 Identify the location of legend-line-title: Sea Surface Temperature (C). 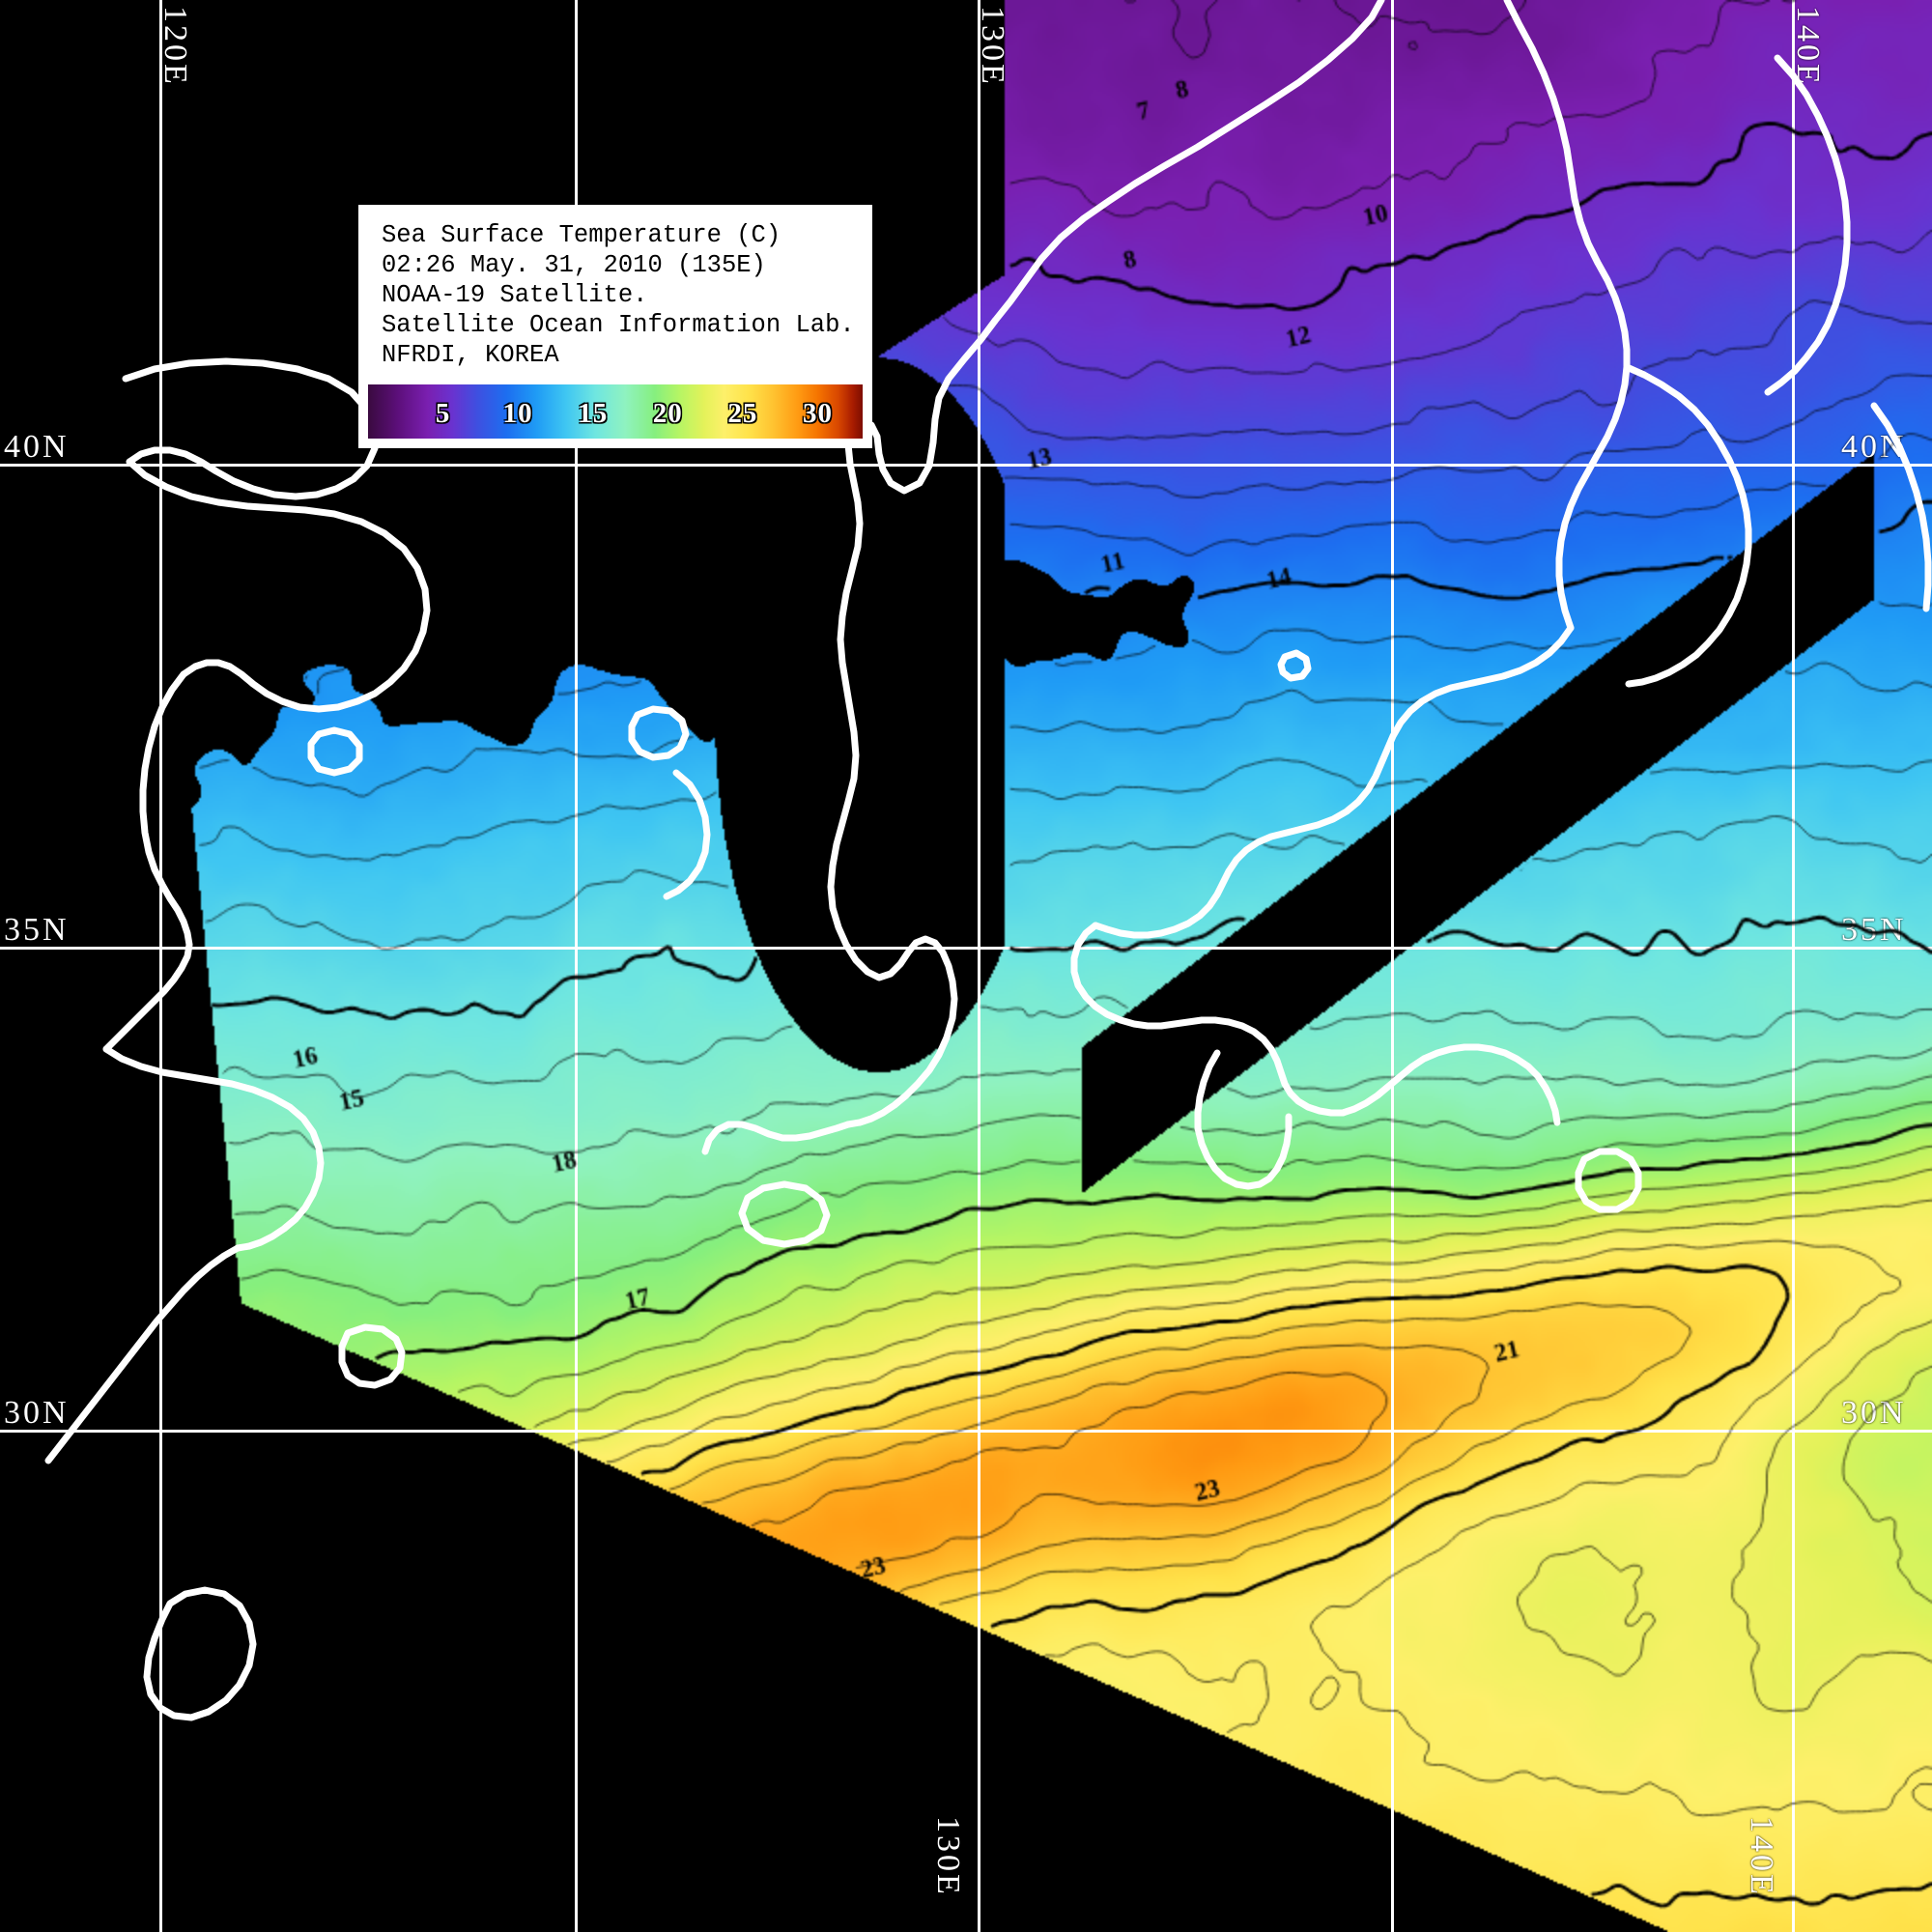
(581, 235).